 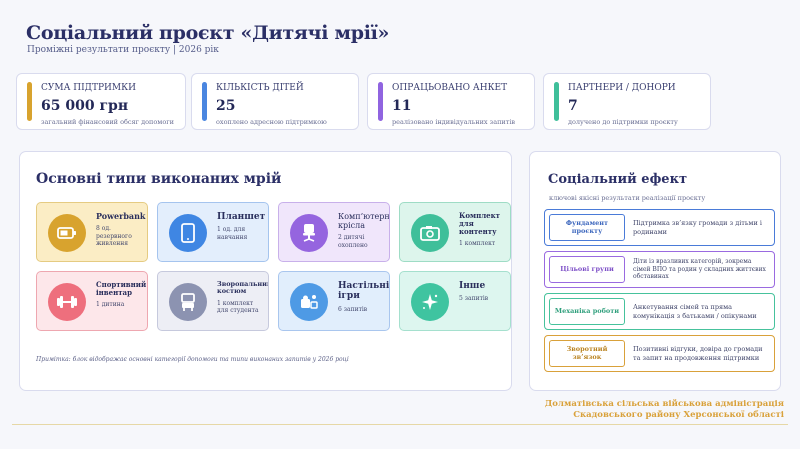 What do you see at coordinates (260, 88) in the screenshot?
I see `kpi-label: КІЛЬКІСТЬ ДІТЕЙ` at bounding box center [260, 88].